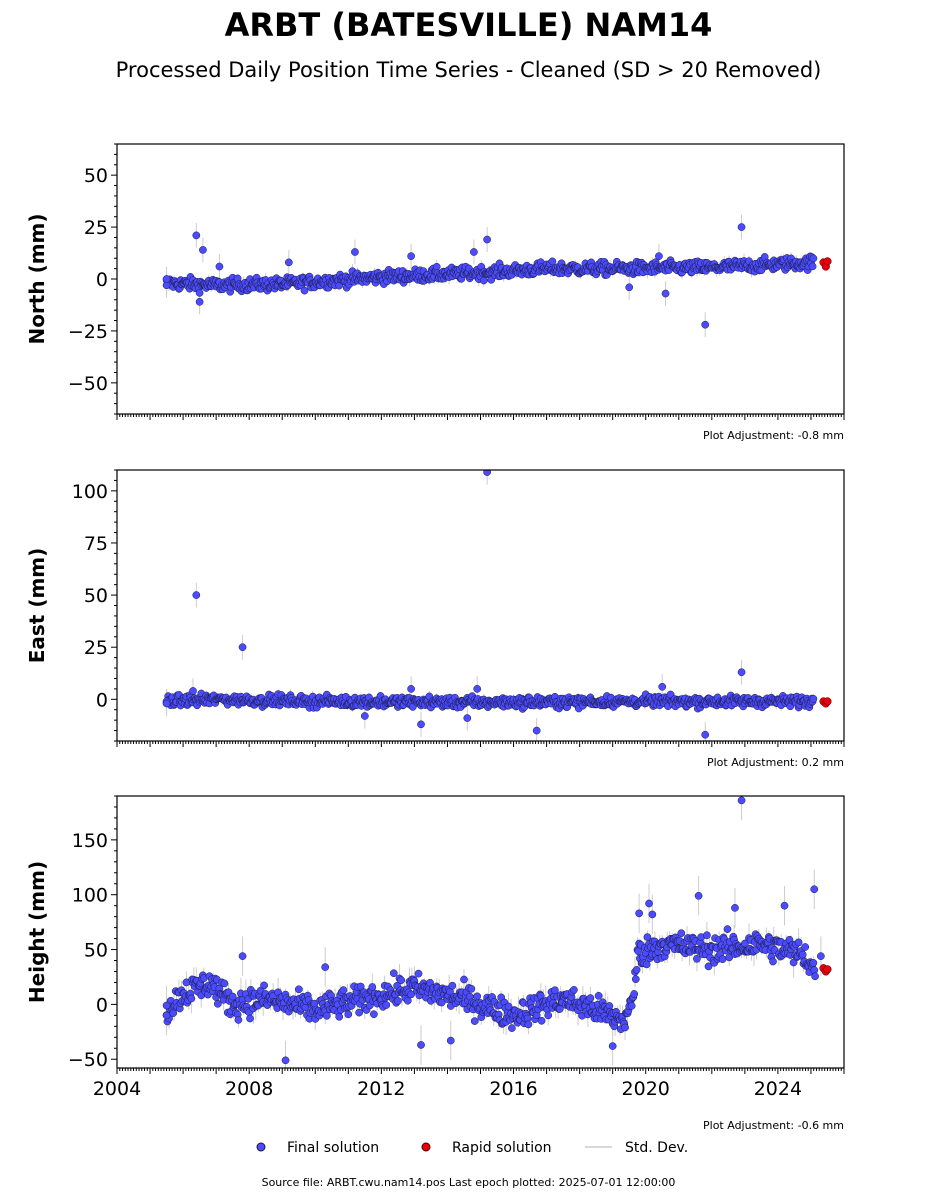  I want to click on legend-stddev-label: Std. Dev., so click(656, 1148).